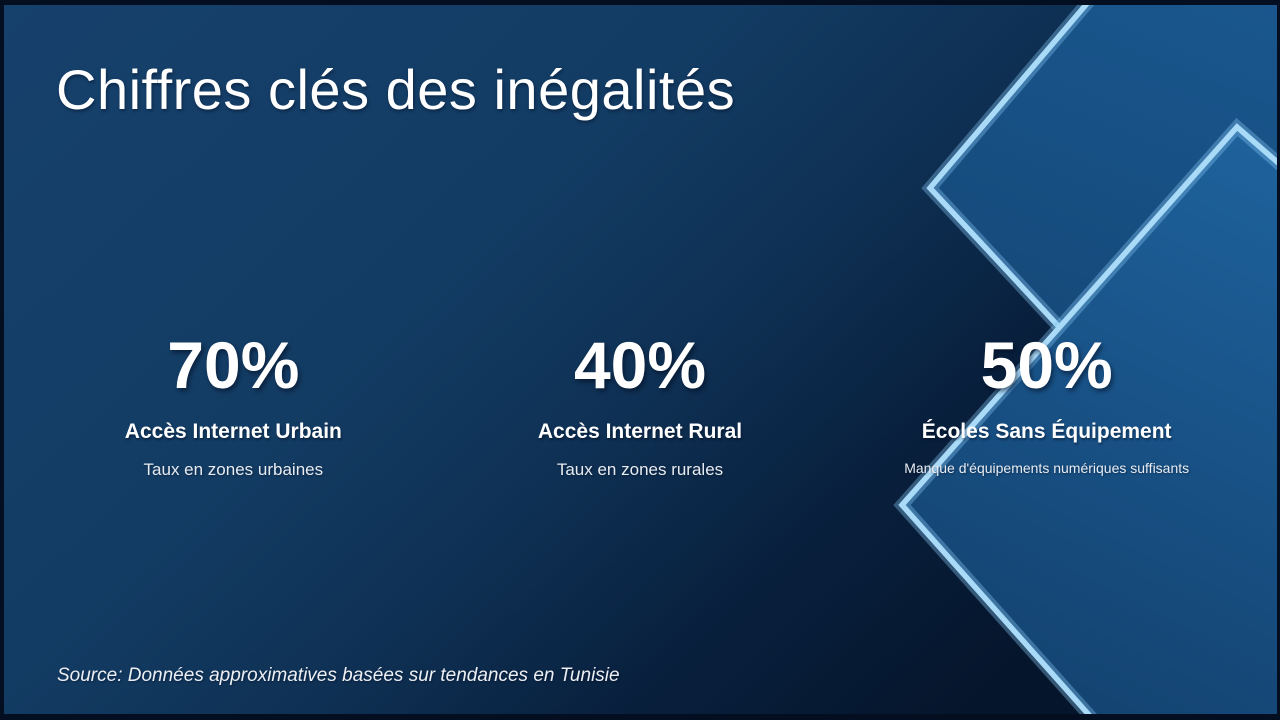 The image size is (1280, 720). Describe the element at coordinates (396, 89) in the screenshot. I see `slide-title: Chiffres clés des inégalités` at that location.